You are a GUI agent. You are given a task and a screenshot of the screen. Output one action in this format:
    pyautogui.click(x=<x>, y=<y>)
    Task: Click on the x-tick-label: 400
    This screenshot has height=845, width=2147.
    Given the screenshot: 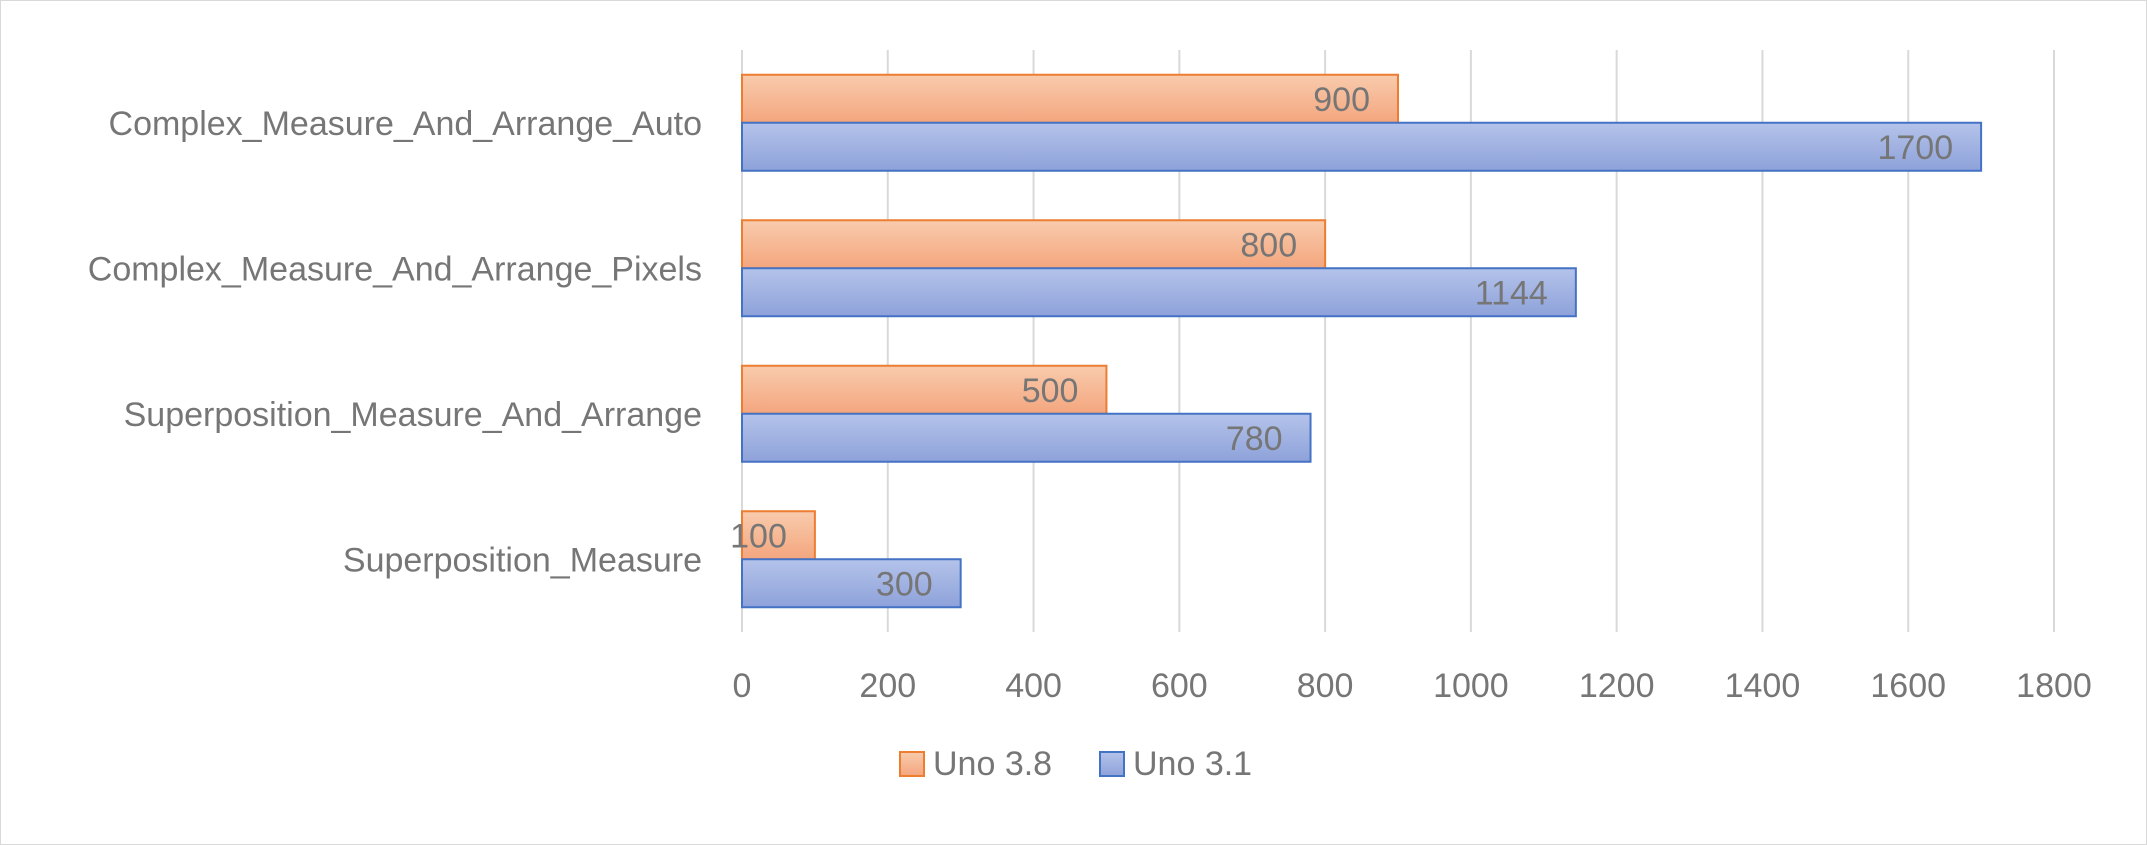 What is the action you would take?
    pyautogui.click(x=1033, y=686)
    